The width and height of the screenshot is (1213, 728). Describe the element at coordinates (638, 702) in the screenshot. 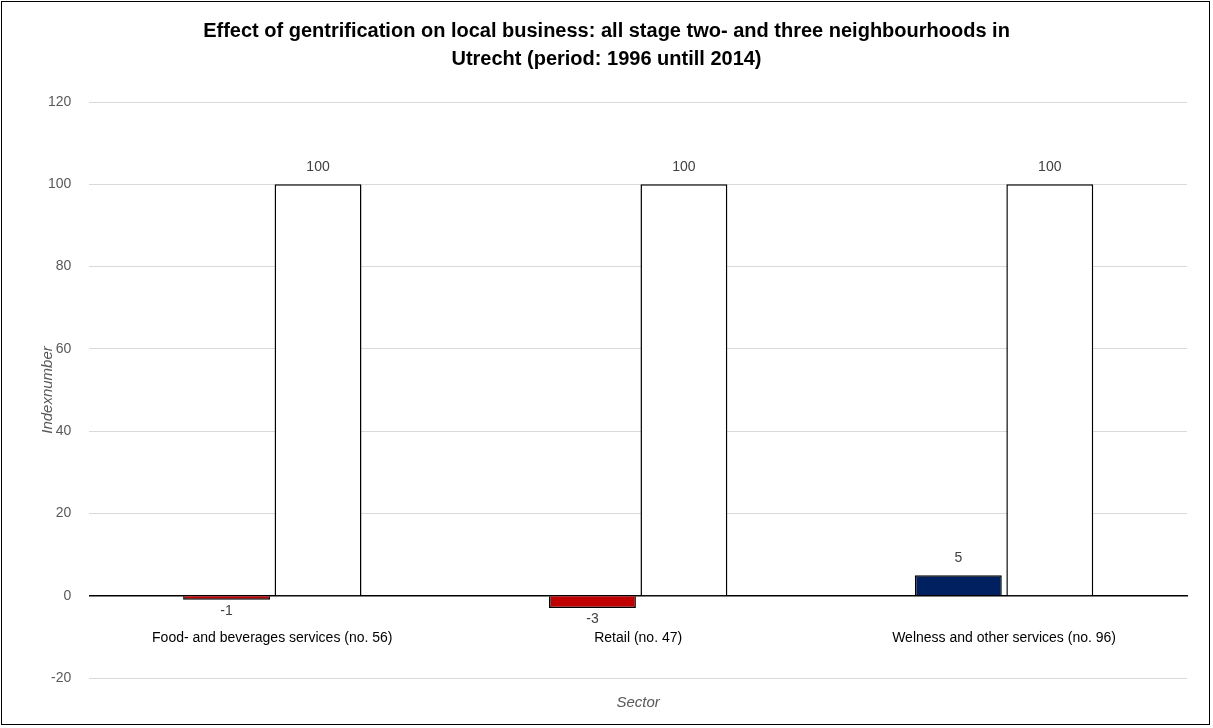

I see `x-axis-title: Sector` at that location.